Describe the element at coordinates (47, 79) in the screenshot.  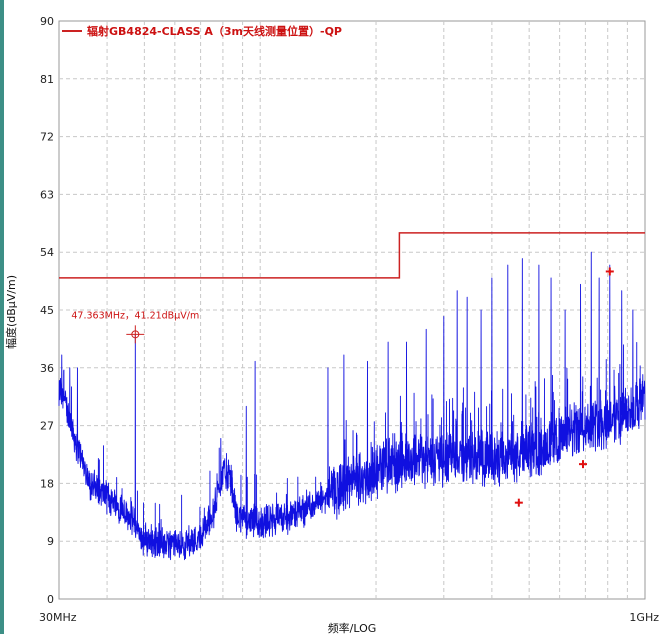
I see `y-tick-label: 81` at that location.